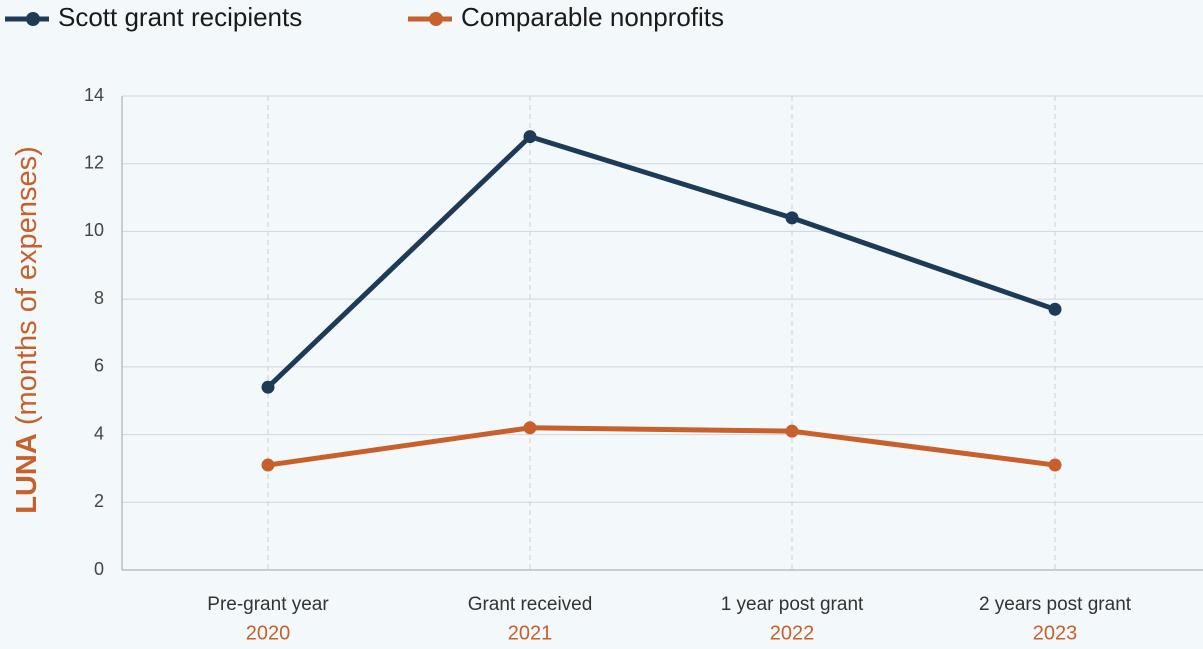  Describe the element at coordinates (27, 473) in the screenshot. I see `y-label-emphasis: LUNA` at that location.